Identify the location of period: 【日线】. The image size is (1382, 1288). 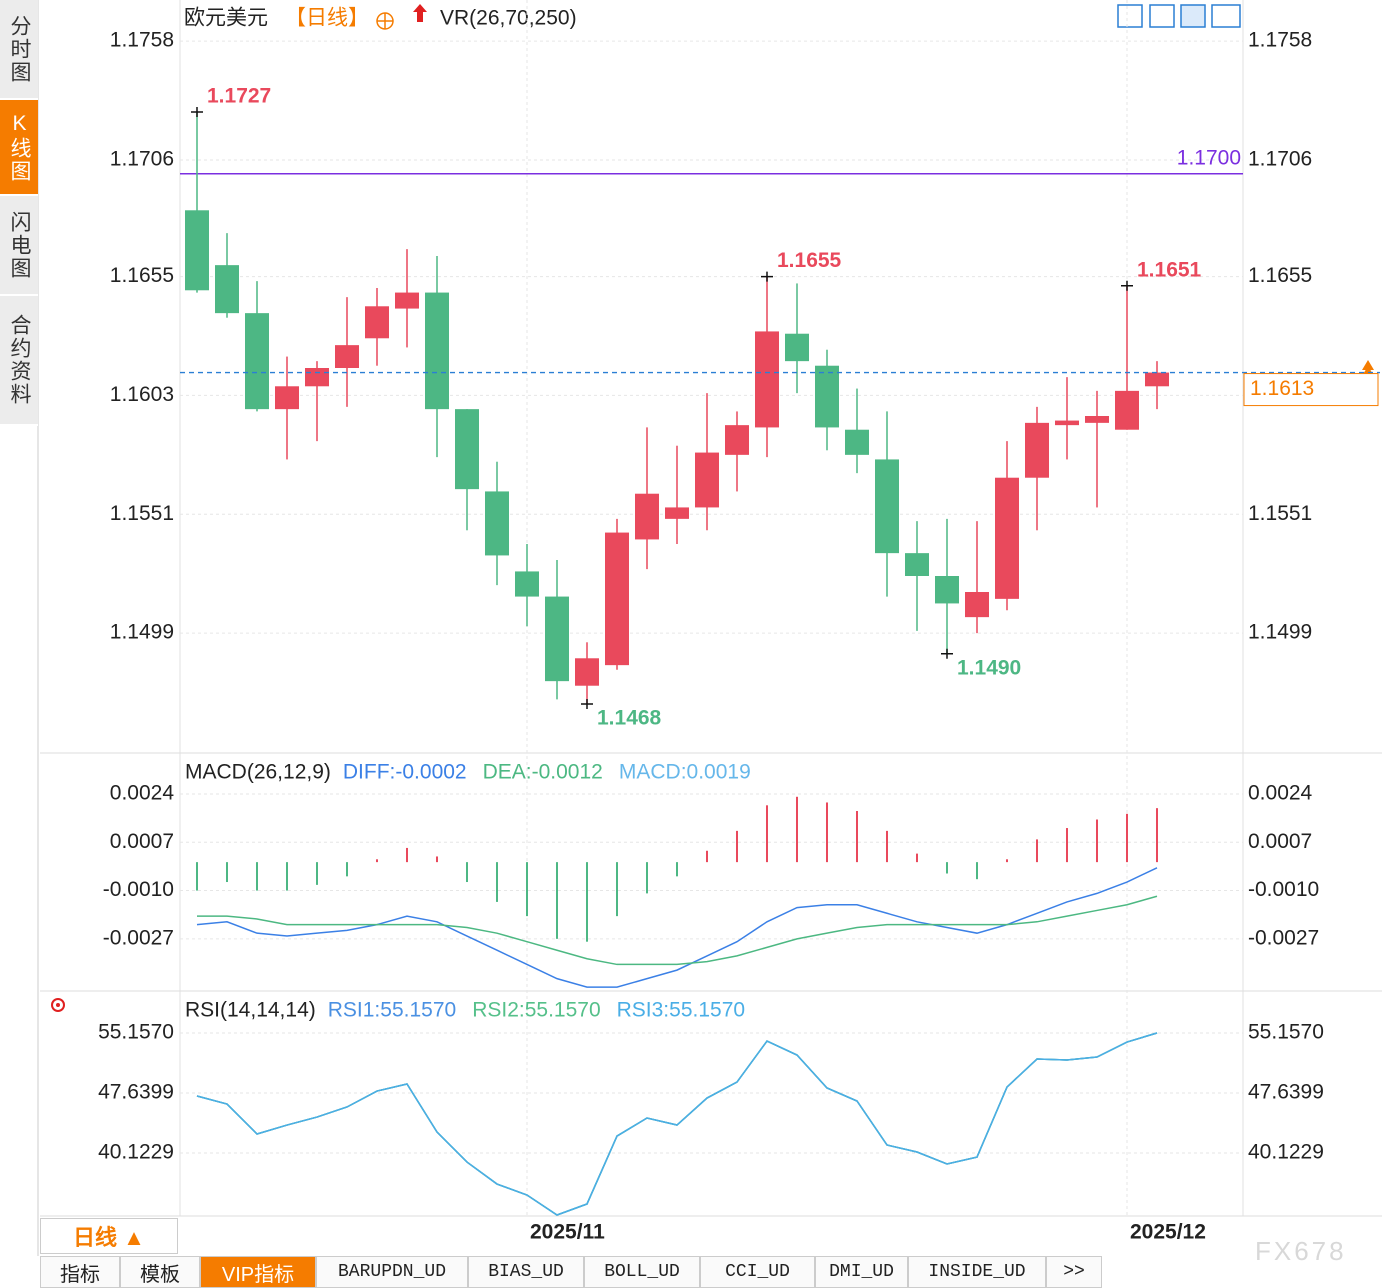
(327, 18).